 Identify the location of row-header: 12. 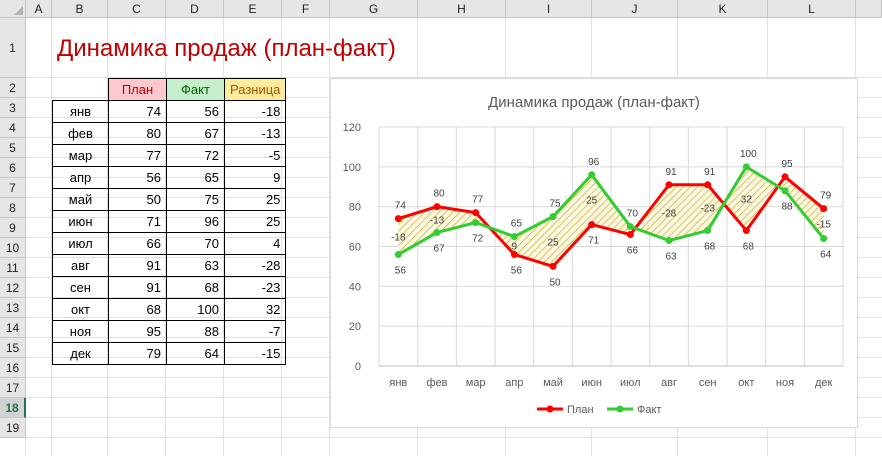
(13, 288).